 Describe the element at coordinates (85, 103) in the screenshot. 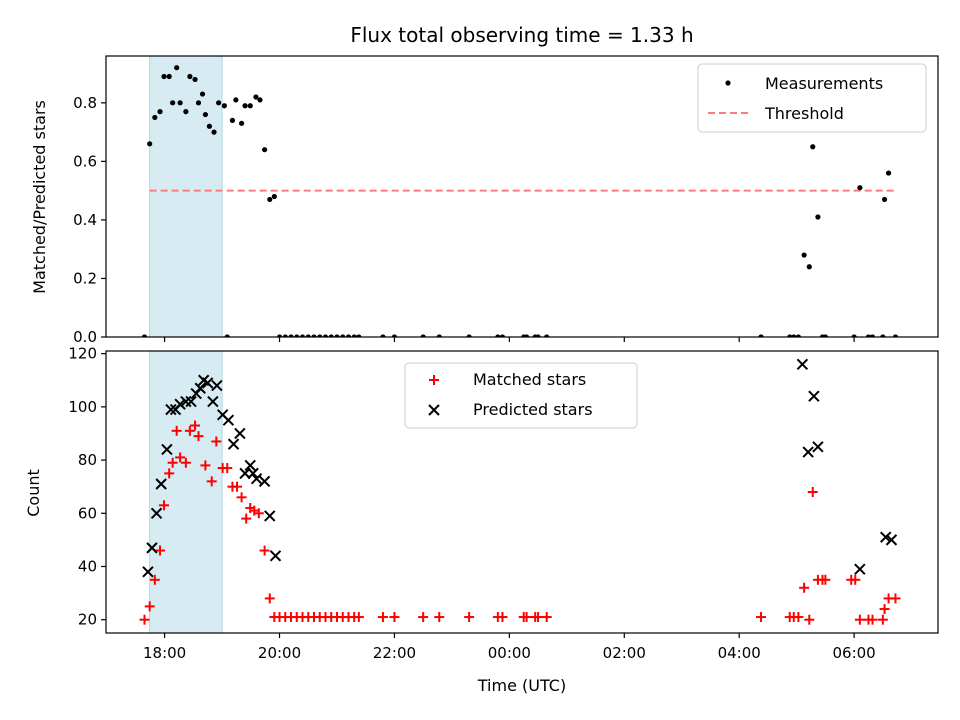

I see `y-tick-label-top: 0.8` at that location.